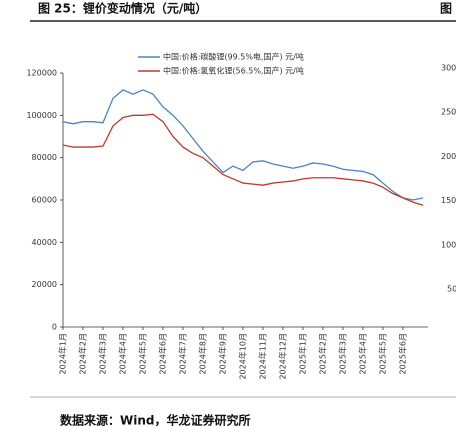 Image resolution: width=456 pixels, height=426 pixels. What do you see at coordinates (41, 73) in the screenshot?
I see `y-tick-label: 120000` at bounding box center [41, 73].